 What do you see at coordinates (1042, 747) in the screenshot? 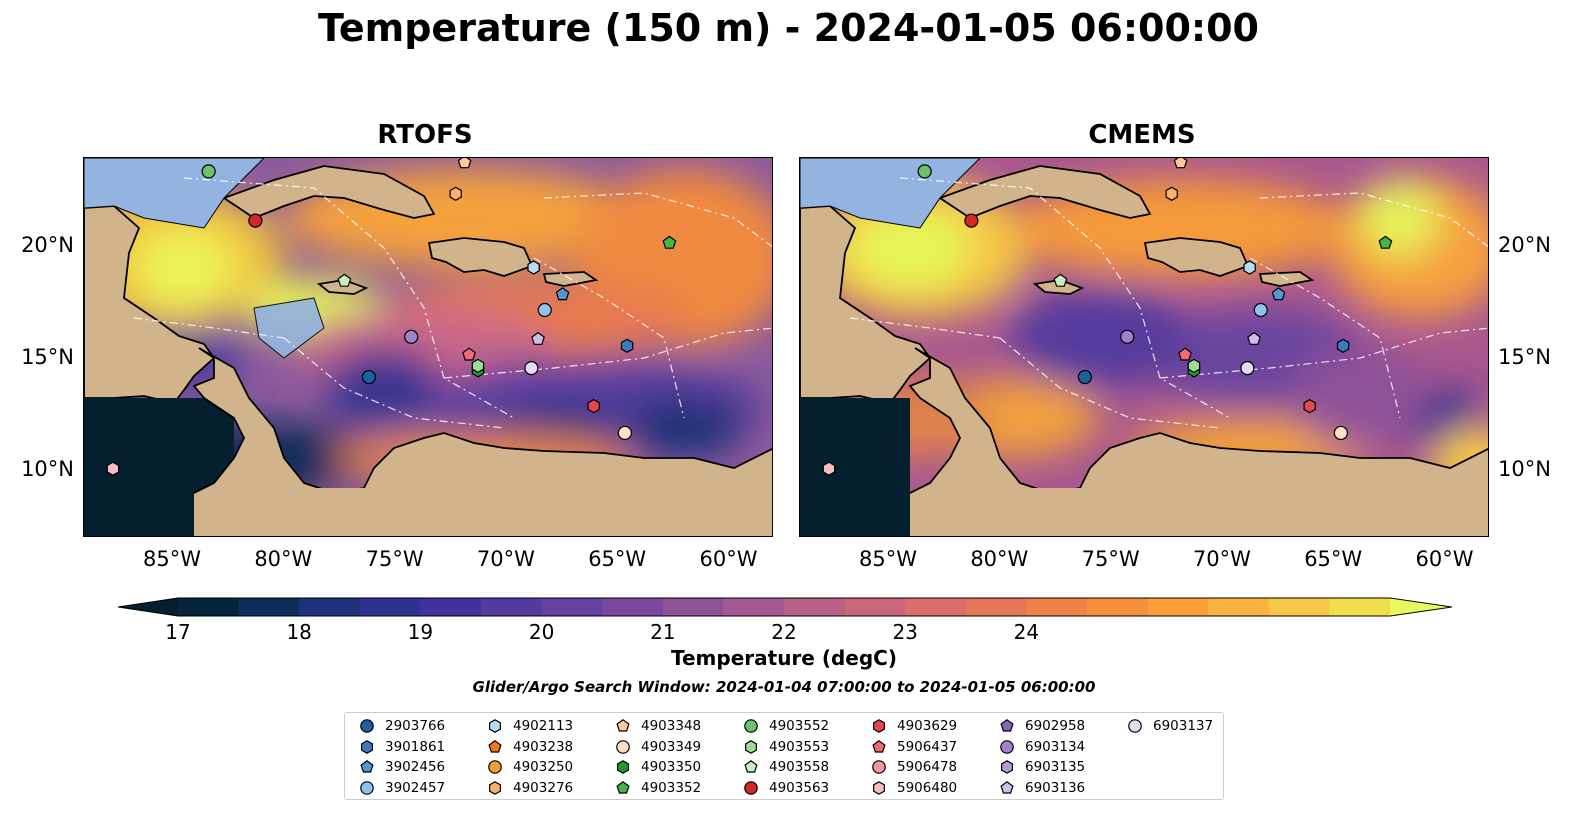
I see `legend-item-6903134: 6903134` at bounding box center [1042, 747].